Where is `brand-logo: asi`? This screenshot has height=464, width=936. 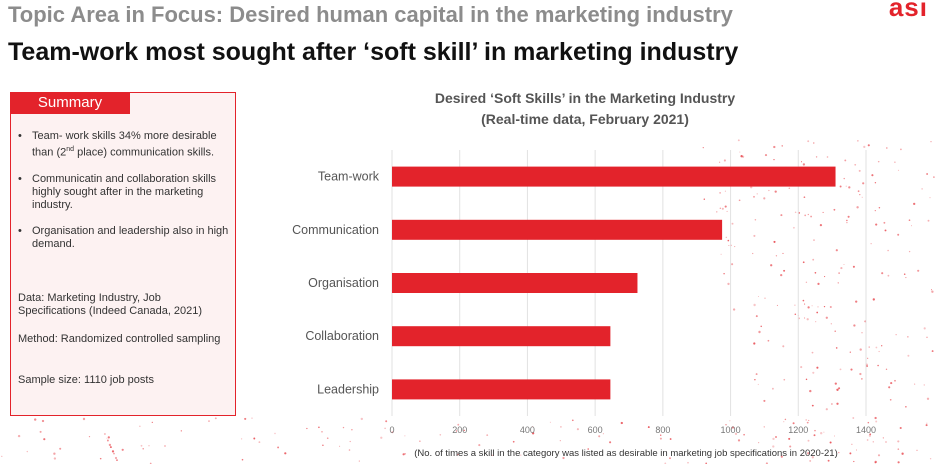
brand-logo: asi is located at coordinates (908, 11).